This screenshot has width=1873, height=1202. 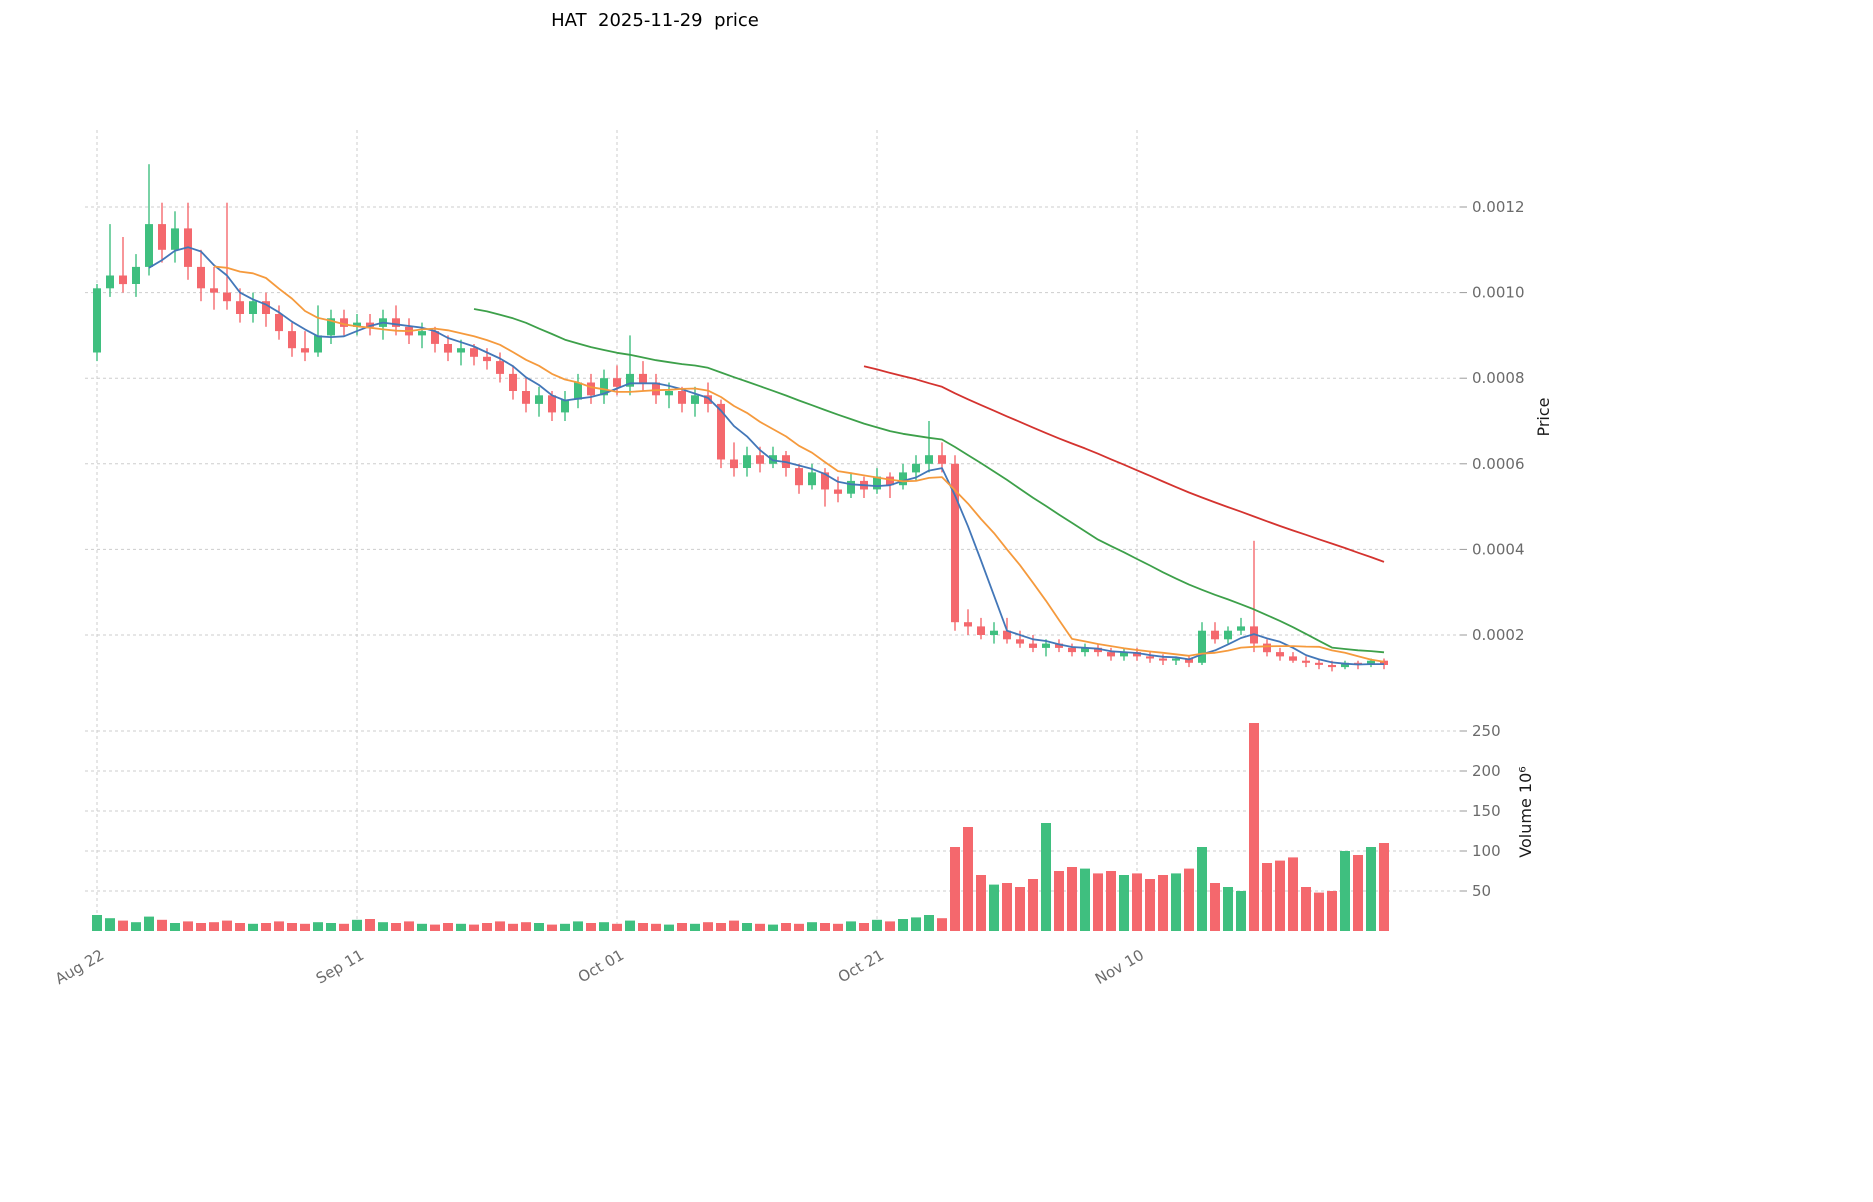 What do you see at coordinates (1486, 731) in the screenshot?
I see `volume-tick-label: 250` at bounding box center [1486, 731].